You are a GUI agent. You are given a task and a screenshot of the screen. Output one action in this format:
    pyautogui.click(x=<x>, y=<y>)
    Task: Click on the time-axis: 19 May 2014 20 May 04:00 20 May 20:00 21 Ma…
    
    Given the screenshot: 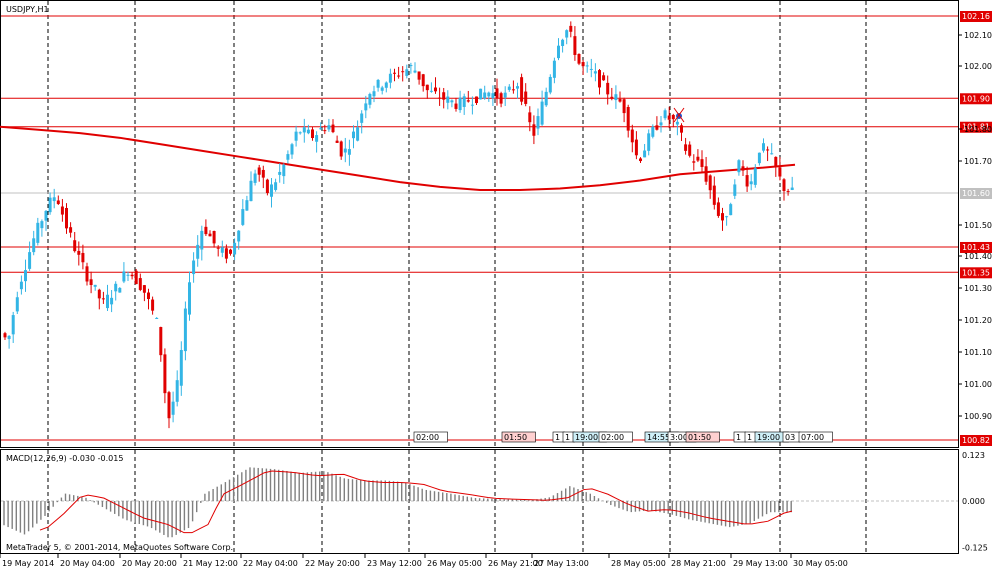 What is the action you would take?
    pyautogui.click(x=424, y=561)
    